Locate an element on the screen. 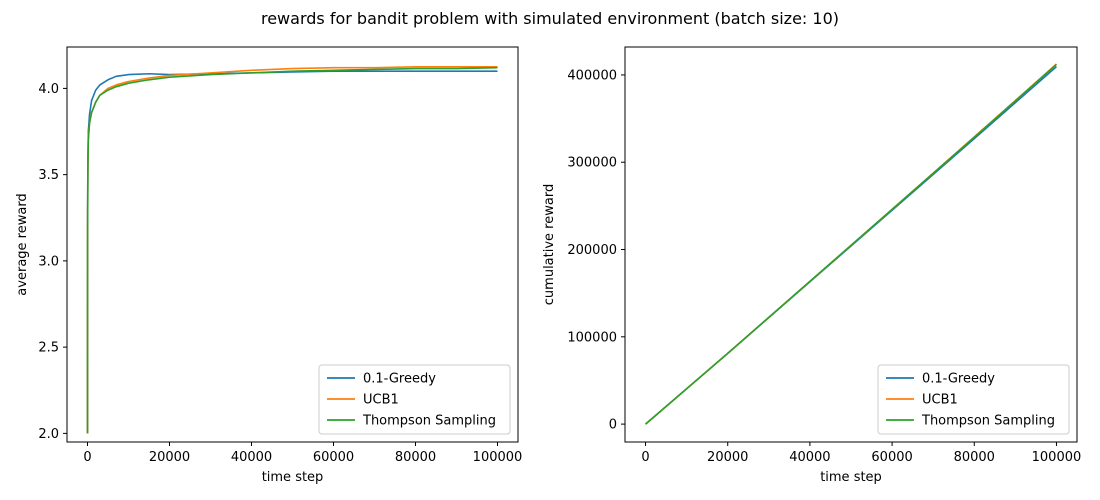 The height and width of the screenshot is (500, 1100). y-tick-label: 300000 is located at coordinates (592, 163).